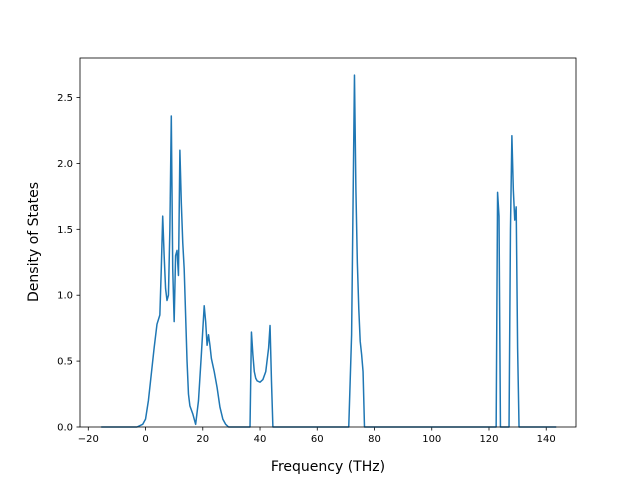  I want to click on y-tick-label: 0.5, so click(65, 362).